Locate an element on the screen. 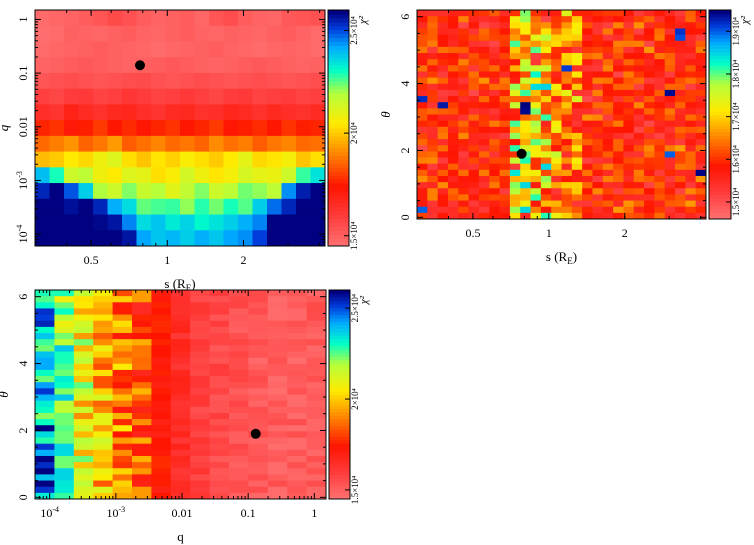  x-tick-label: 0.5 is located at coordinates (91, 260).